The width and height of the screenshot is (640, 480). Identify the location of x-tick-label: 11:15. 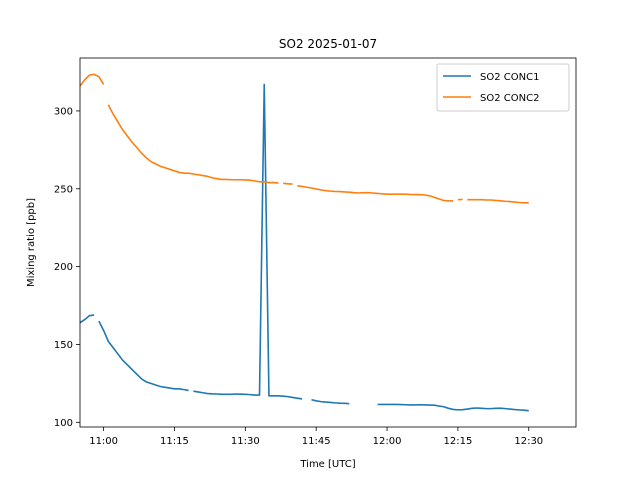
(174, 441).